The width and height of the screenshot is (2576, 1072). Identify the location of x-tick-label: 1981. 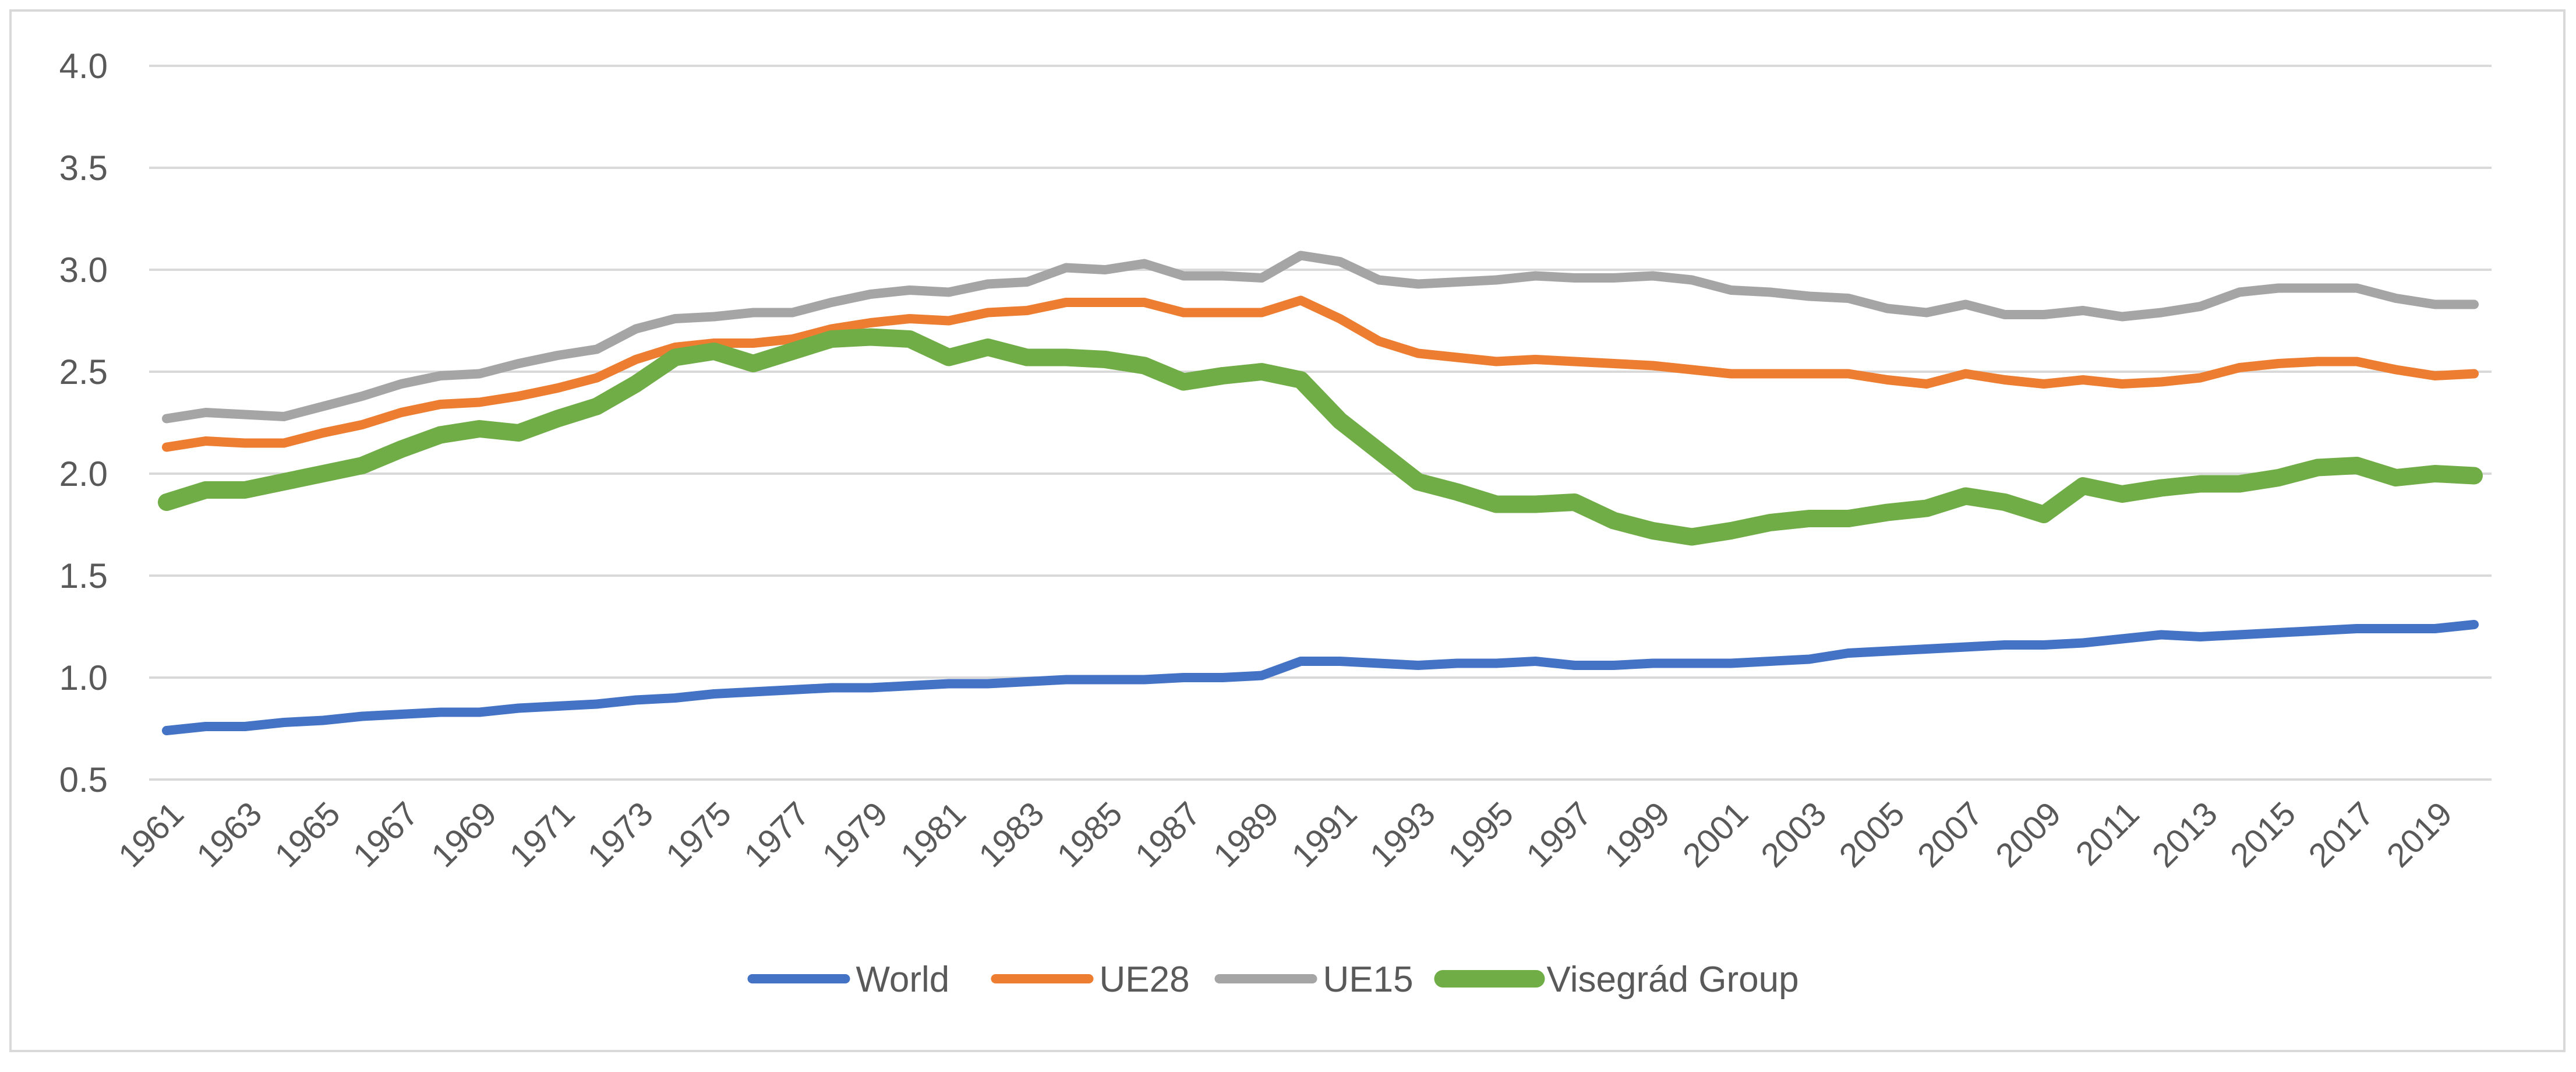
(933, 834).